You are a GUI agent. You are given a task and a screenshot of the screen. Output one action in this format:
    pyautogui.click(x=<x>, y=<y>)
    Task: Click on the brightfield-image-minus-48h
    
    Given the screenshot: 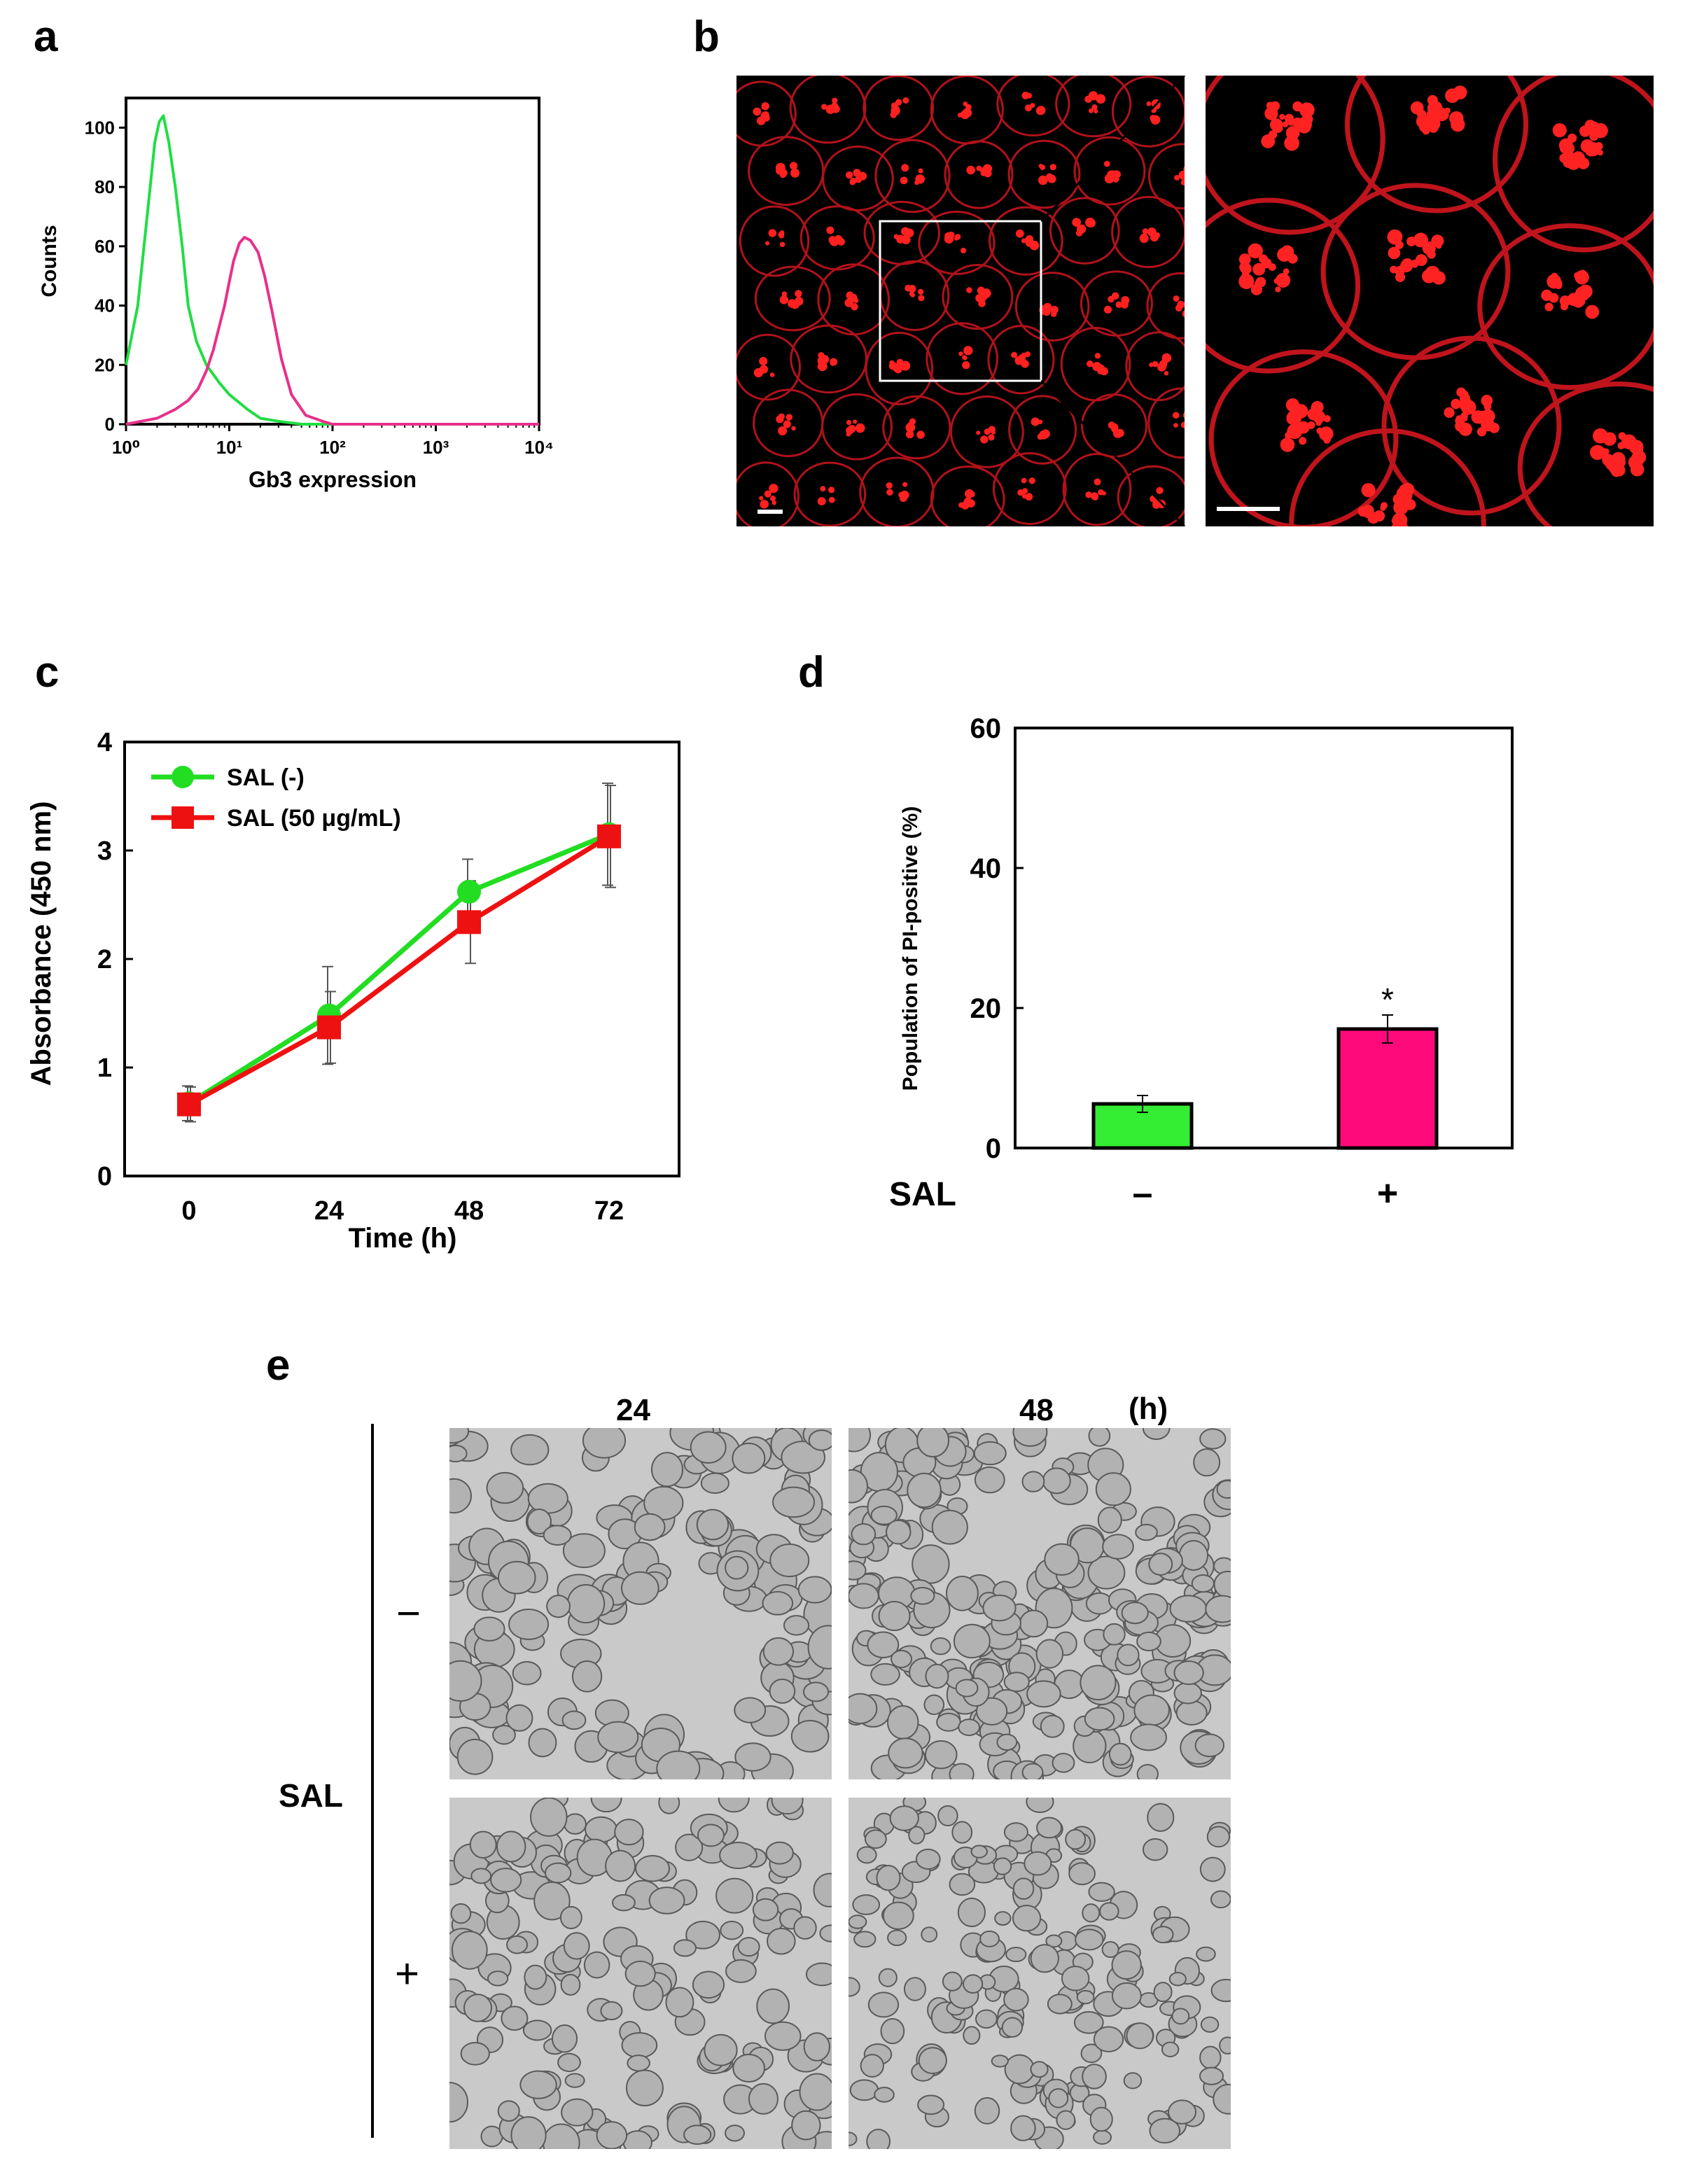 What is the action you would take?
    pyautogui.click(x=1040, y=1603)
    